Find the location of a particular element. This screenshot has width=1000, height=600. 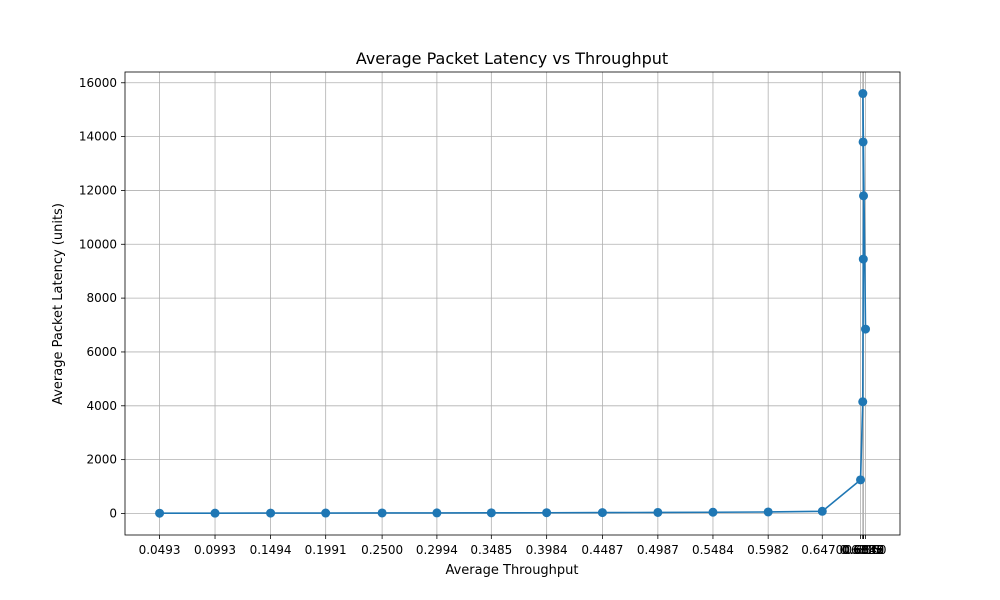

x-tick-label: 0.5484 is located at coordinates (713, 550).